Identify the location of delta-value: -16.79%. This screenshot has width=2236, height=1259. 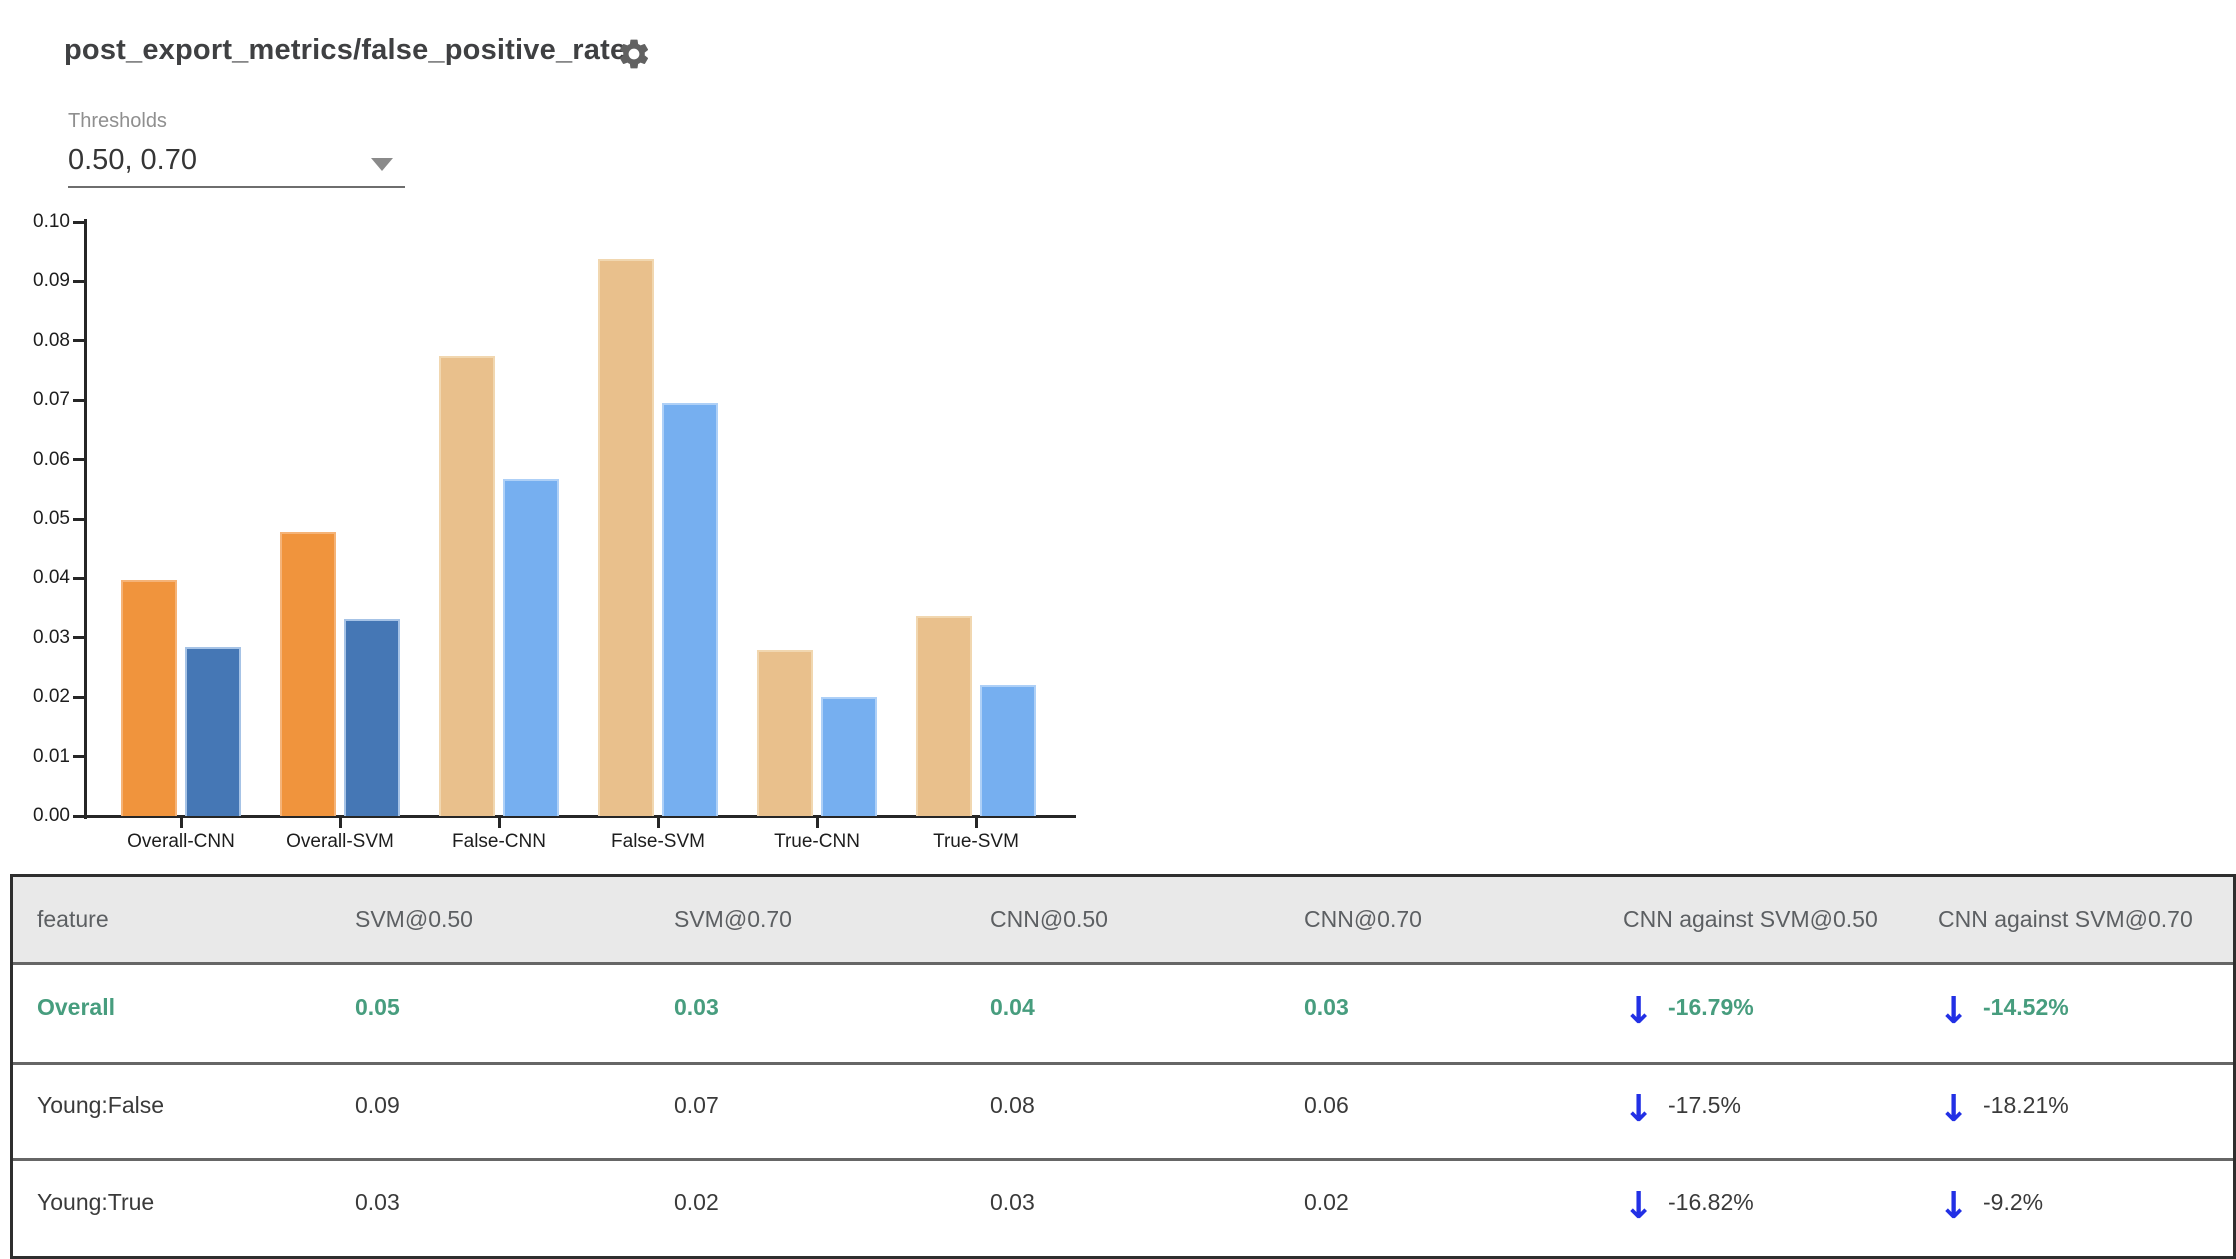
(1711, 1007).